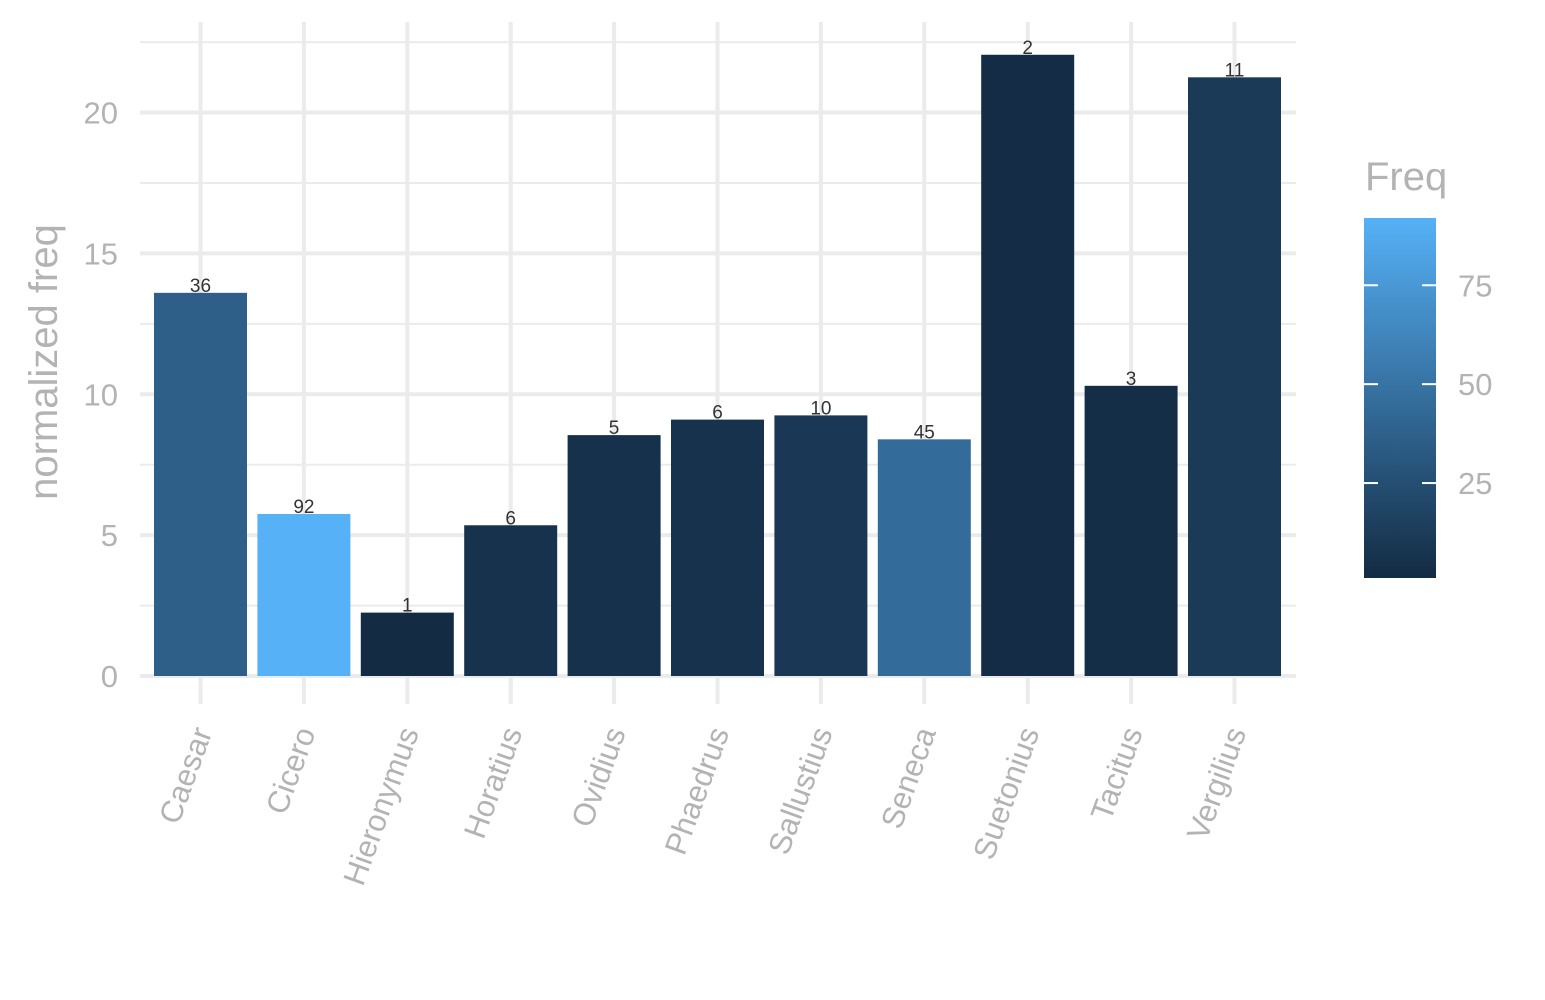 The height and width of the screenshot is (1000, 1545). Describe the element at coordinates (1475, 384) in the screenshot. I see `legend-tick-label: 50` at that location.